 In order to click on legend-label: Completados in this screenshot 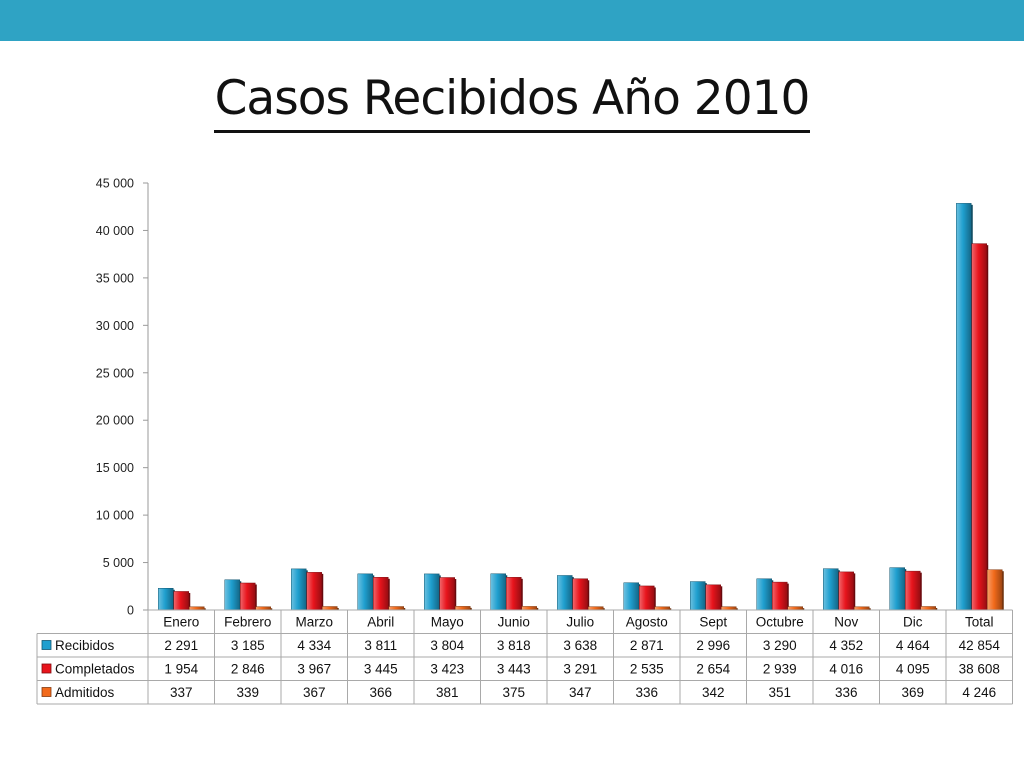, I will do `click(95, 669)`.